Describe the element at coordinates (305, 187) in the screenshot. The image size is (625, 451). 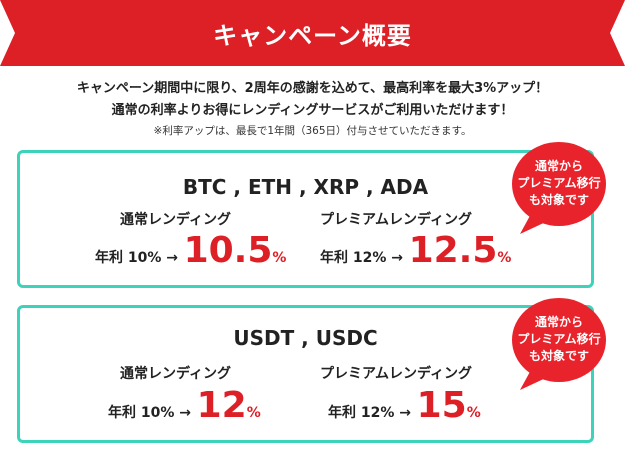
I see `coin-list: BTC , ETH , XRP , ADA` at that location.